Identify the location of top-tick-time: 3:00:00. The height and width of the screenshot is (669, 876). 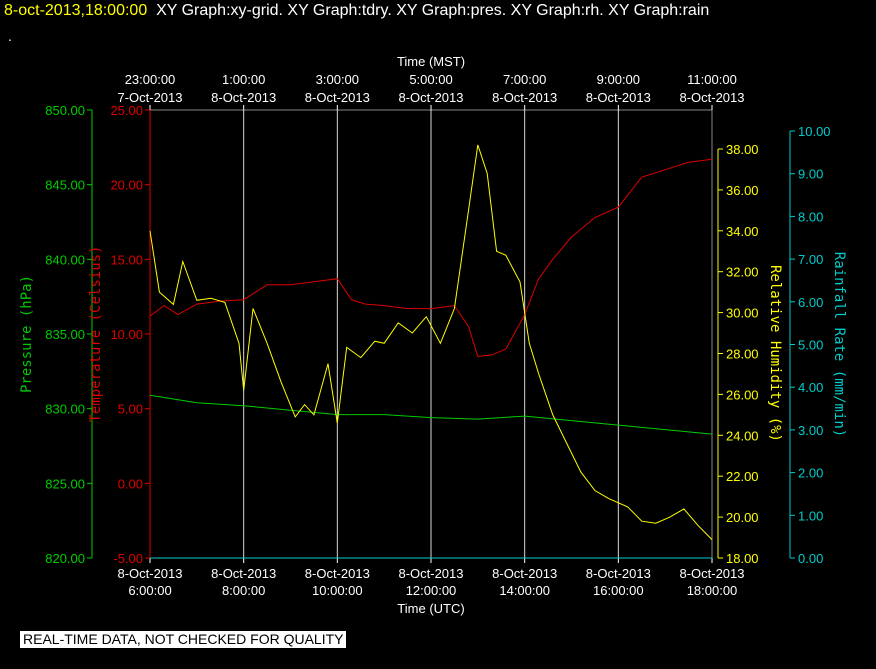
(337, 79).